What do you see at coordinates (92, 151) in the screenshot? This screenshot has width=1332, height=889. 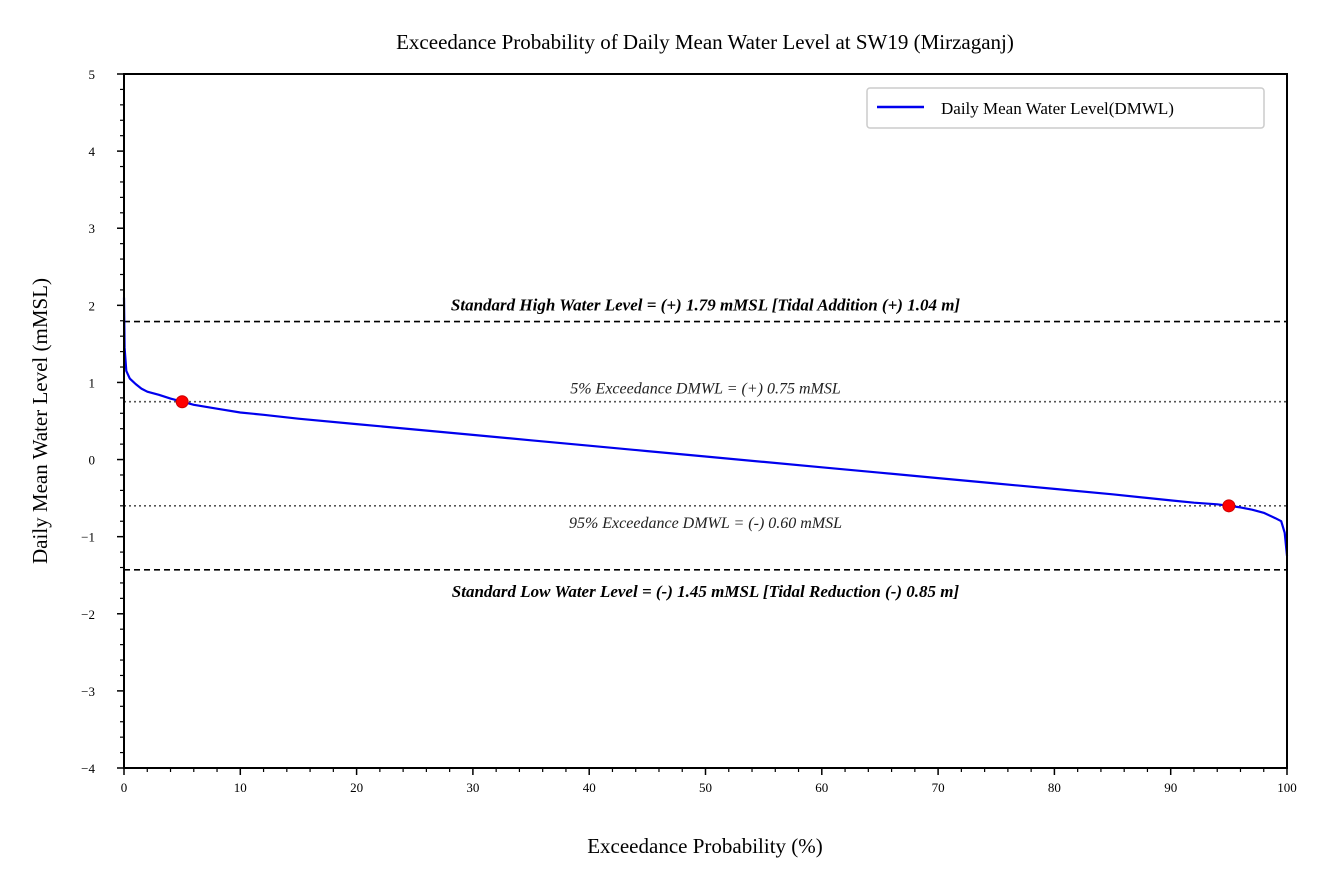 I see `y-tick-label: 4` at bounding box center [92, 151].